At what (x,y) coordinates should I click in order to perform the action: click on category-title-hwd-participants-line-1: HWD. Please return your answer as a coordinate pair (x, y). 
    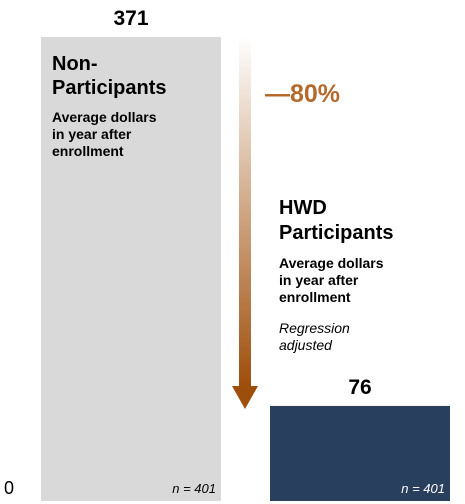
    Looking at the image, I should click on (303, 208).